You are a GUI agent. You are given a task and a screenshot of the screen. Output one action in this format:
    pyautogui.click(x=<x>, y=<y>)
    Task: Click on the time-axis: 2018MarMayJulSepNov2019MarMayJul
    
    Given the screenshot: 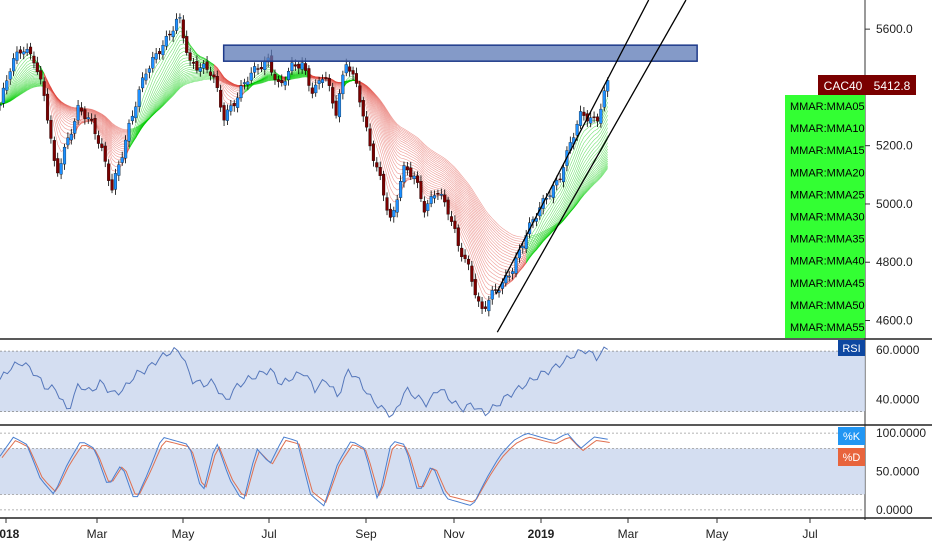 What is the action you would take?
    pyautogui.click(x=409, y=529)
    